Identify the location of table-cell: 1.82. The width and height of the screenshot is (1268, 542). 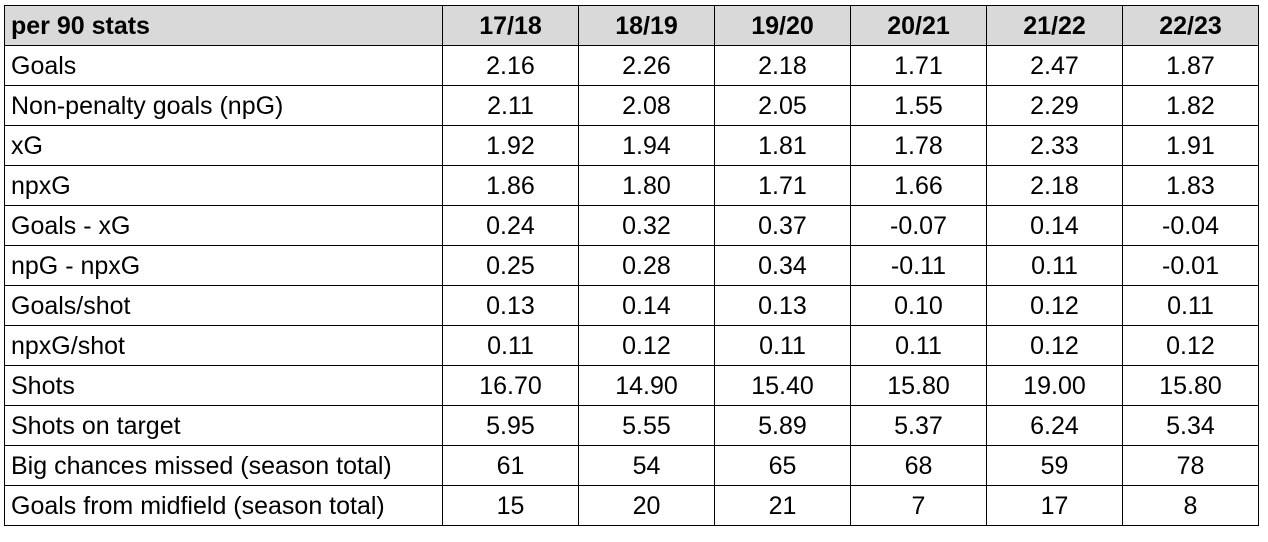
(1190, 105).